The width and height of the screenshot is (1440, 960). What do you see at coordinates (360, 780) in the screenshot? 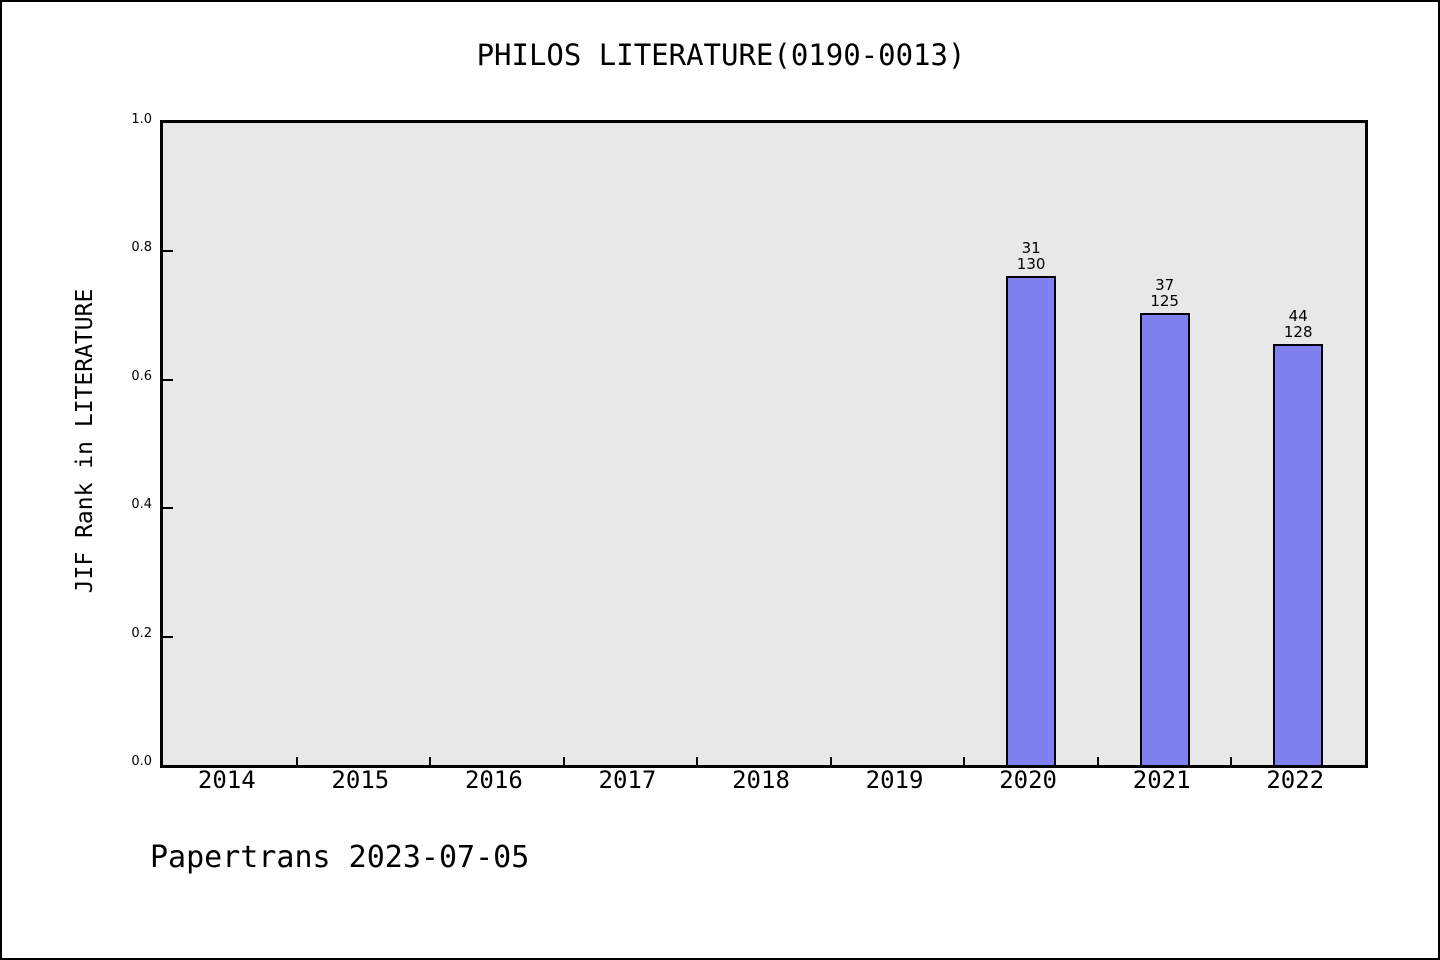
I see `x-tick-label: 2015` at bounding box center [360, 780].